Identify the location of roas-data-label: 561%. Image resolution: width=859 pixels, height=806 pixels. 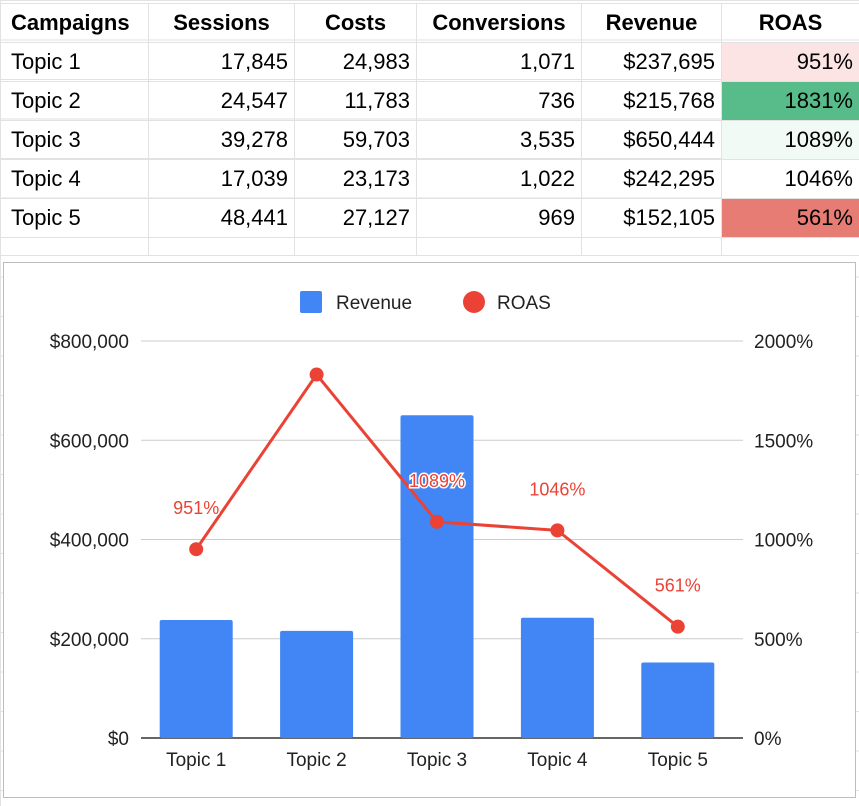
(678, 586).